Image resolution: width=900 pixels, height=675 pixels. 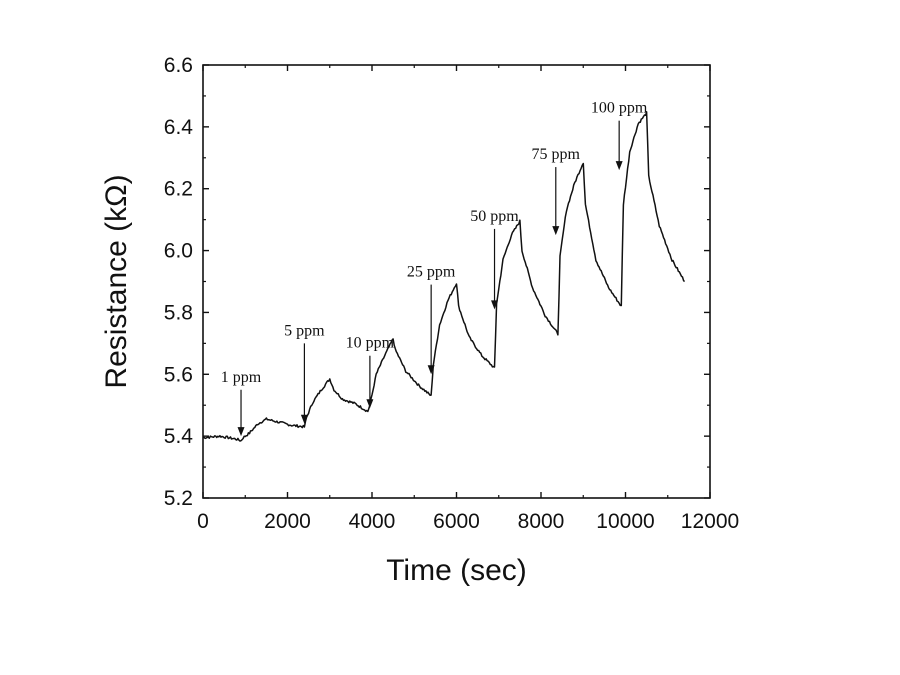 What do you see at coordinates (372, 521) in the screenshot?
I see `x-tick-label: 4000` at bounding box center [372, 521].